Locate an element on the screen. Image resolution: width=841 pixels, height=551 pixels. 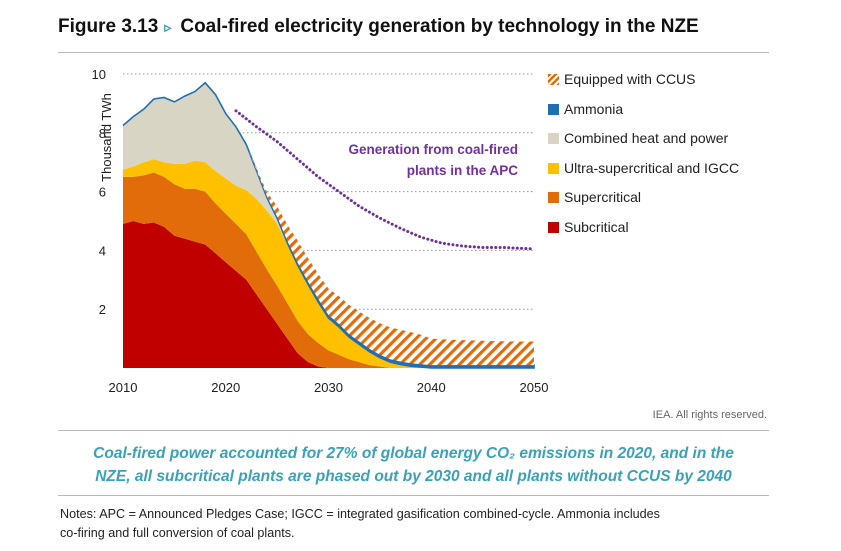
apc-annotation-line-2: plants in the APC is located at coordinates (463, 170).